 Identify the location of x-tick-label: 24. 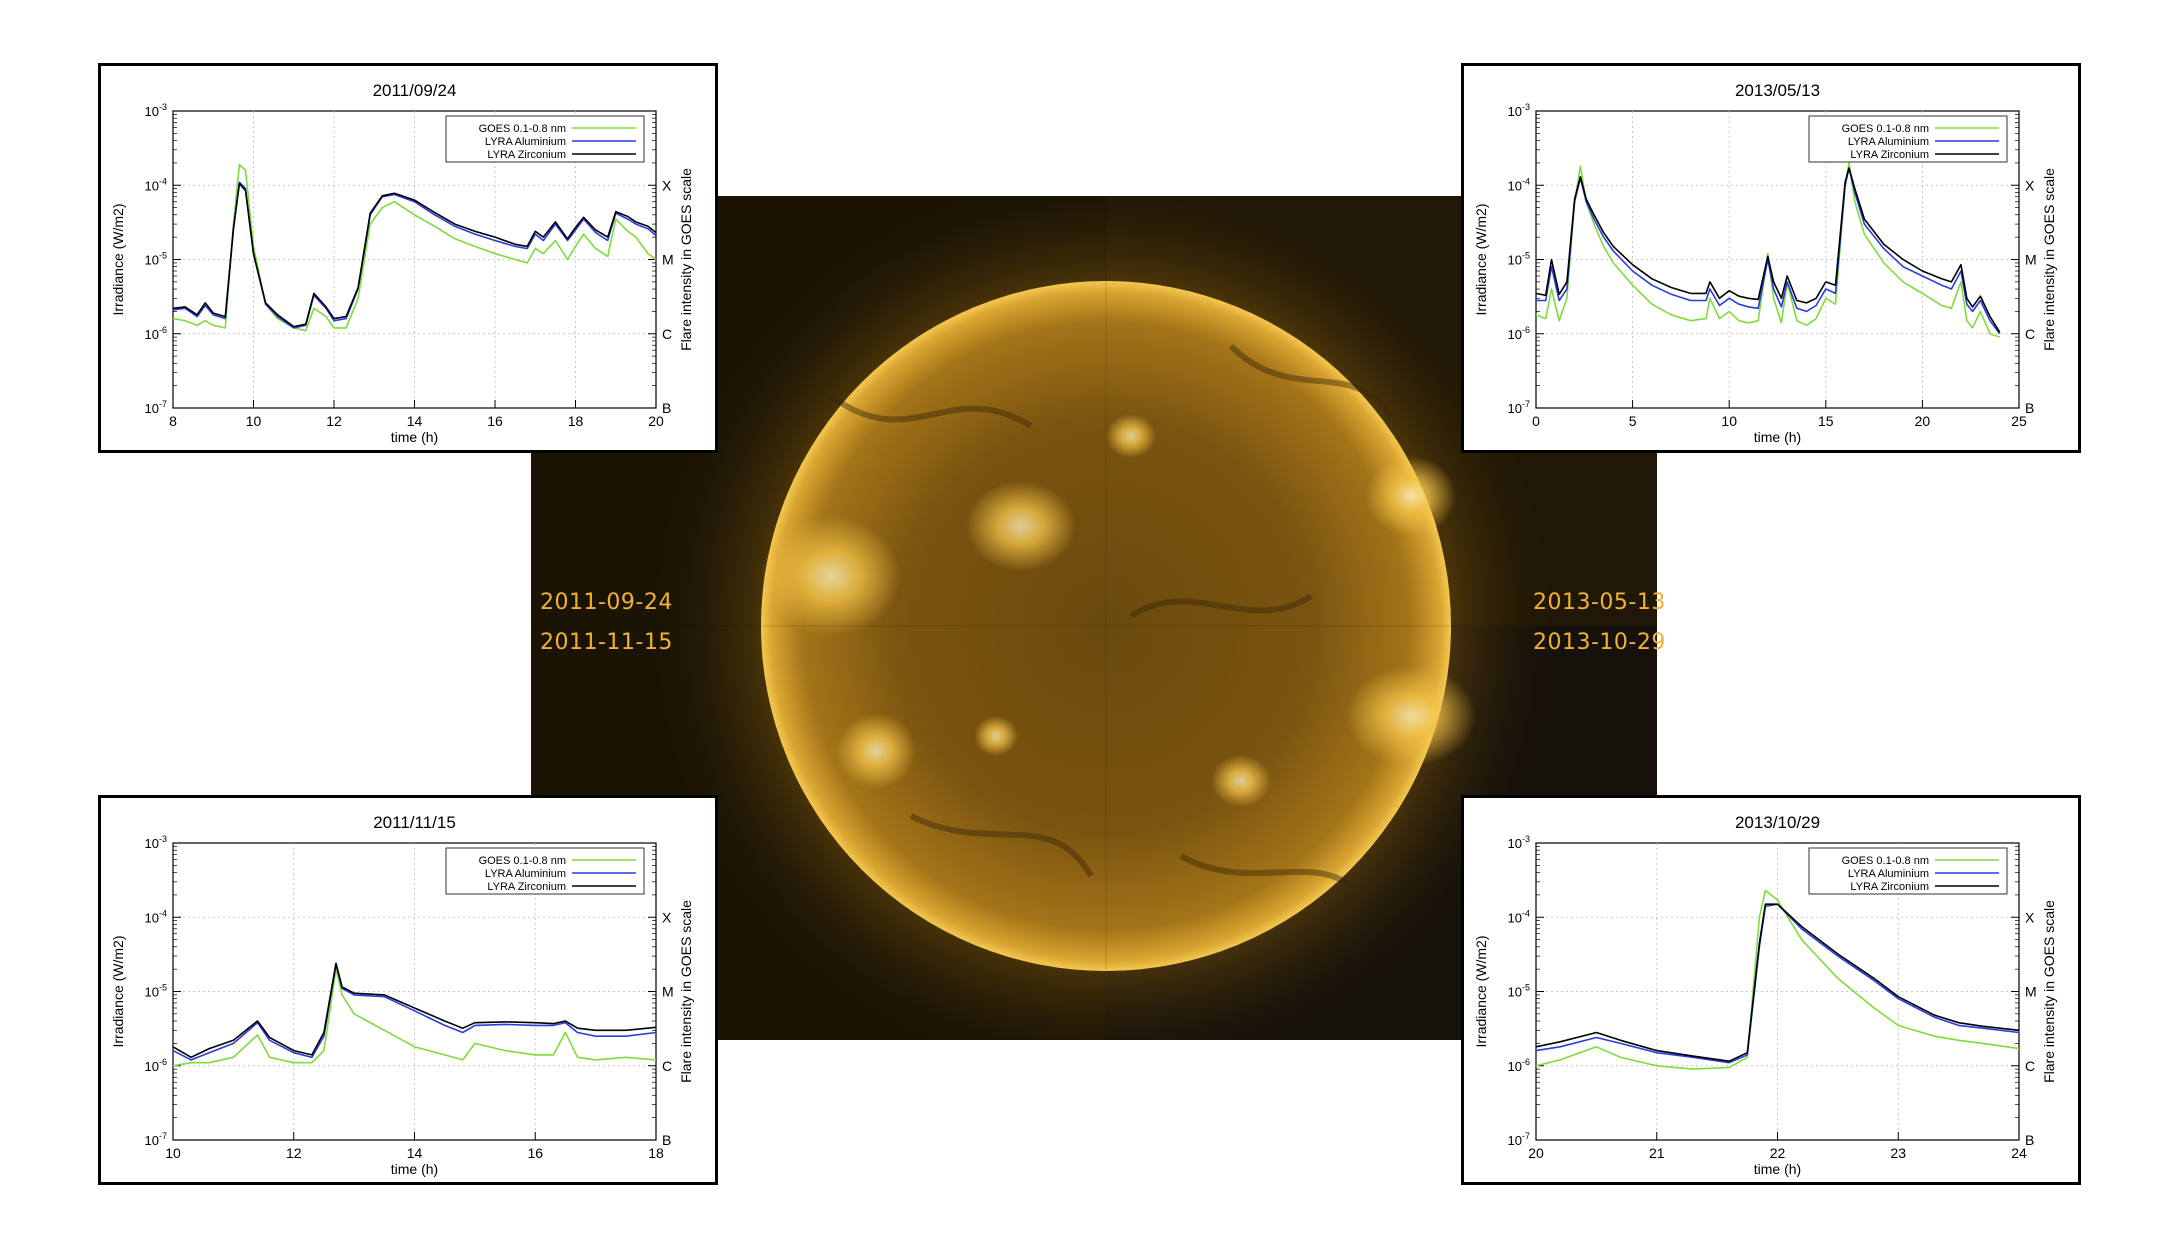
(2019, 1153).